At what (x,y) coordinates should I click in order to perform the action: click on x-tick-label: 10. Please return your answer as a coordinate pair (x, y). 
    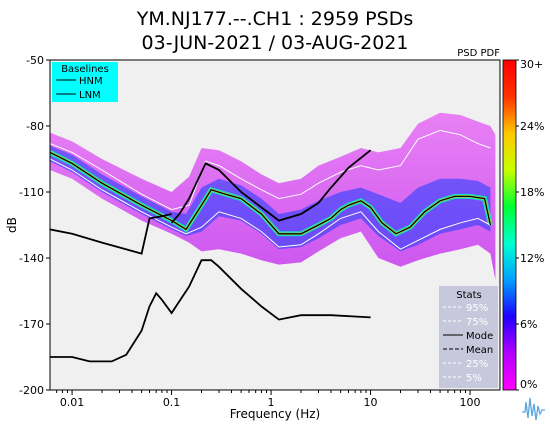
    Looking at the image, I should click on (371, 402).